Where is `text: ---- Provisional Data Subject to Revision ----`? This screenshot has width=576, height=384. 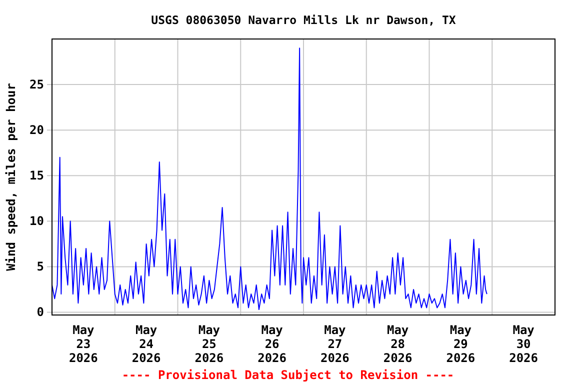 text: ---- Provisional Data Subject to Revision ---- is located at coordinates (288, 375).